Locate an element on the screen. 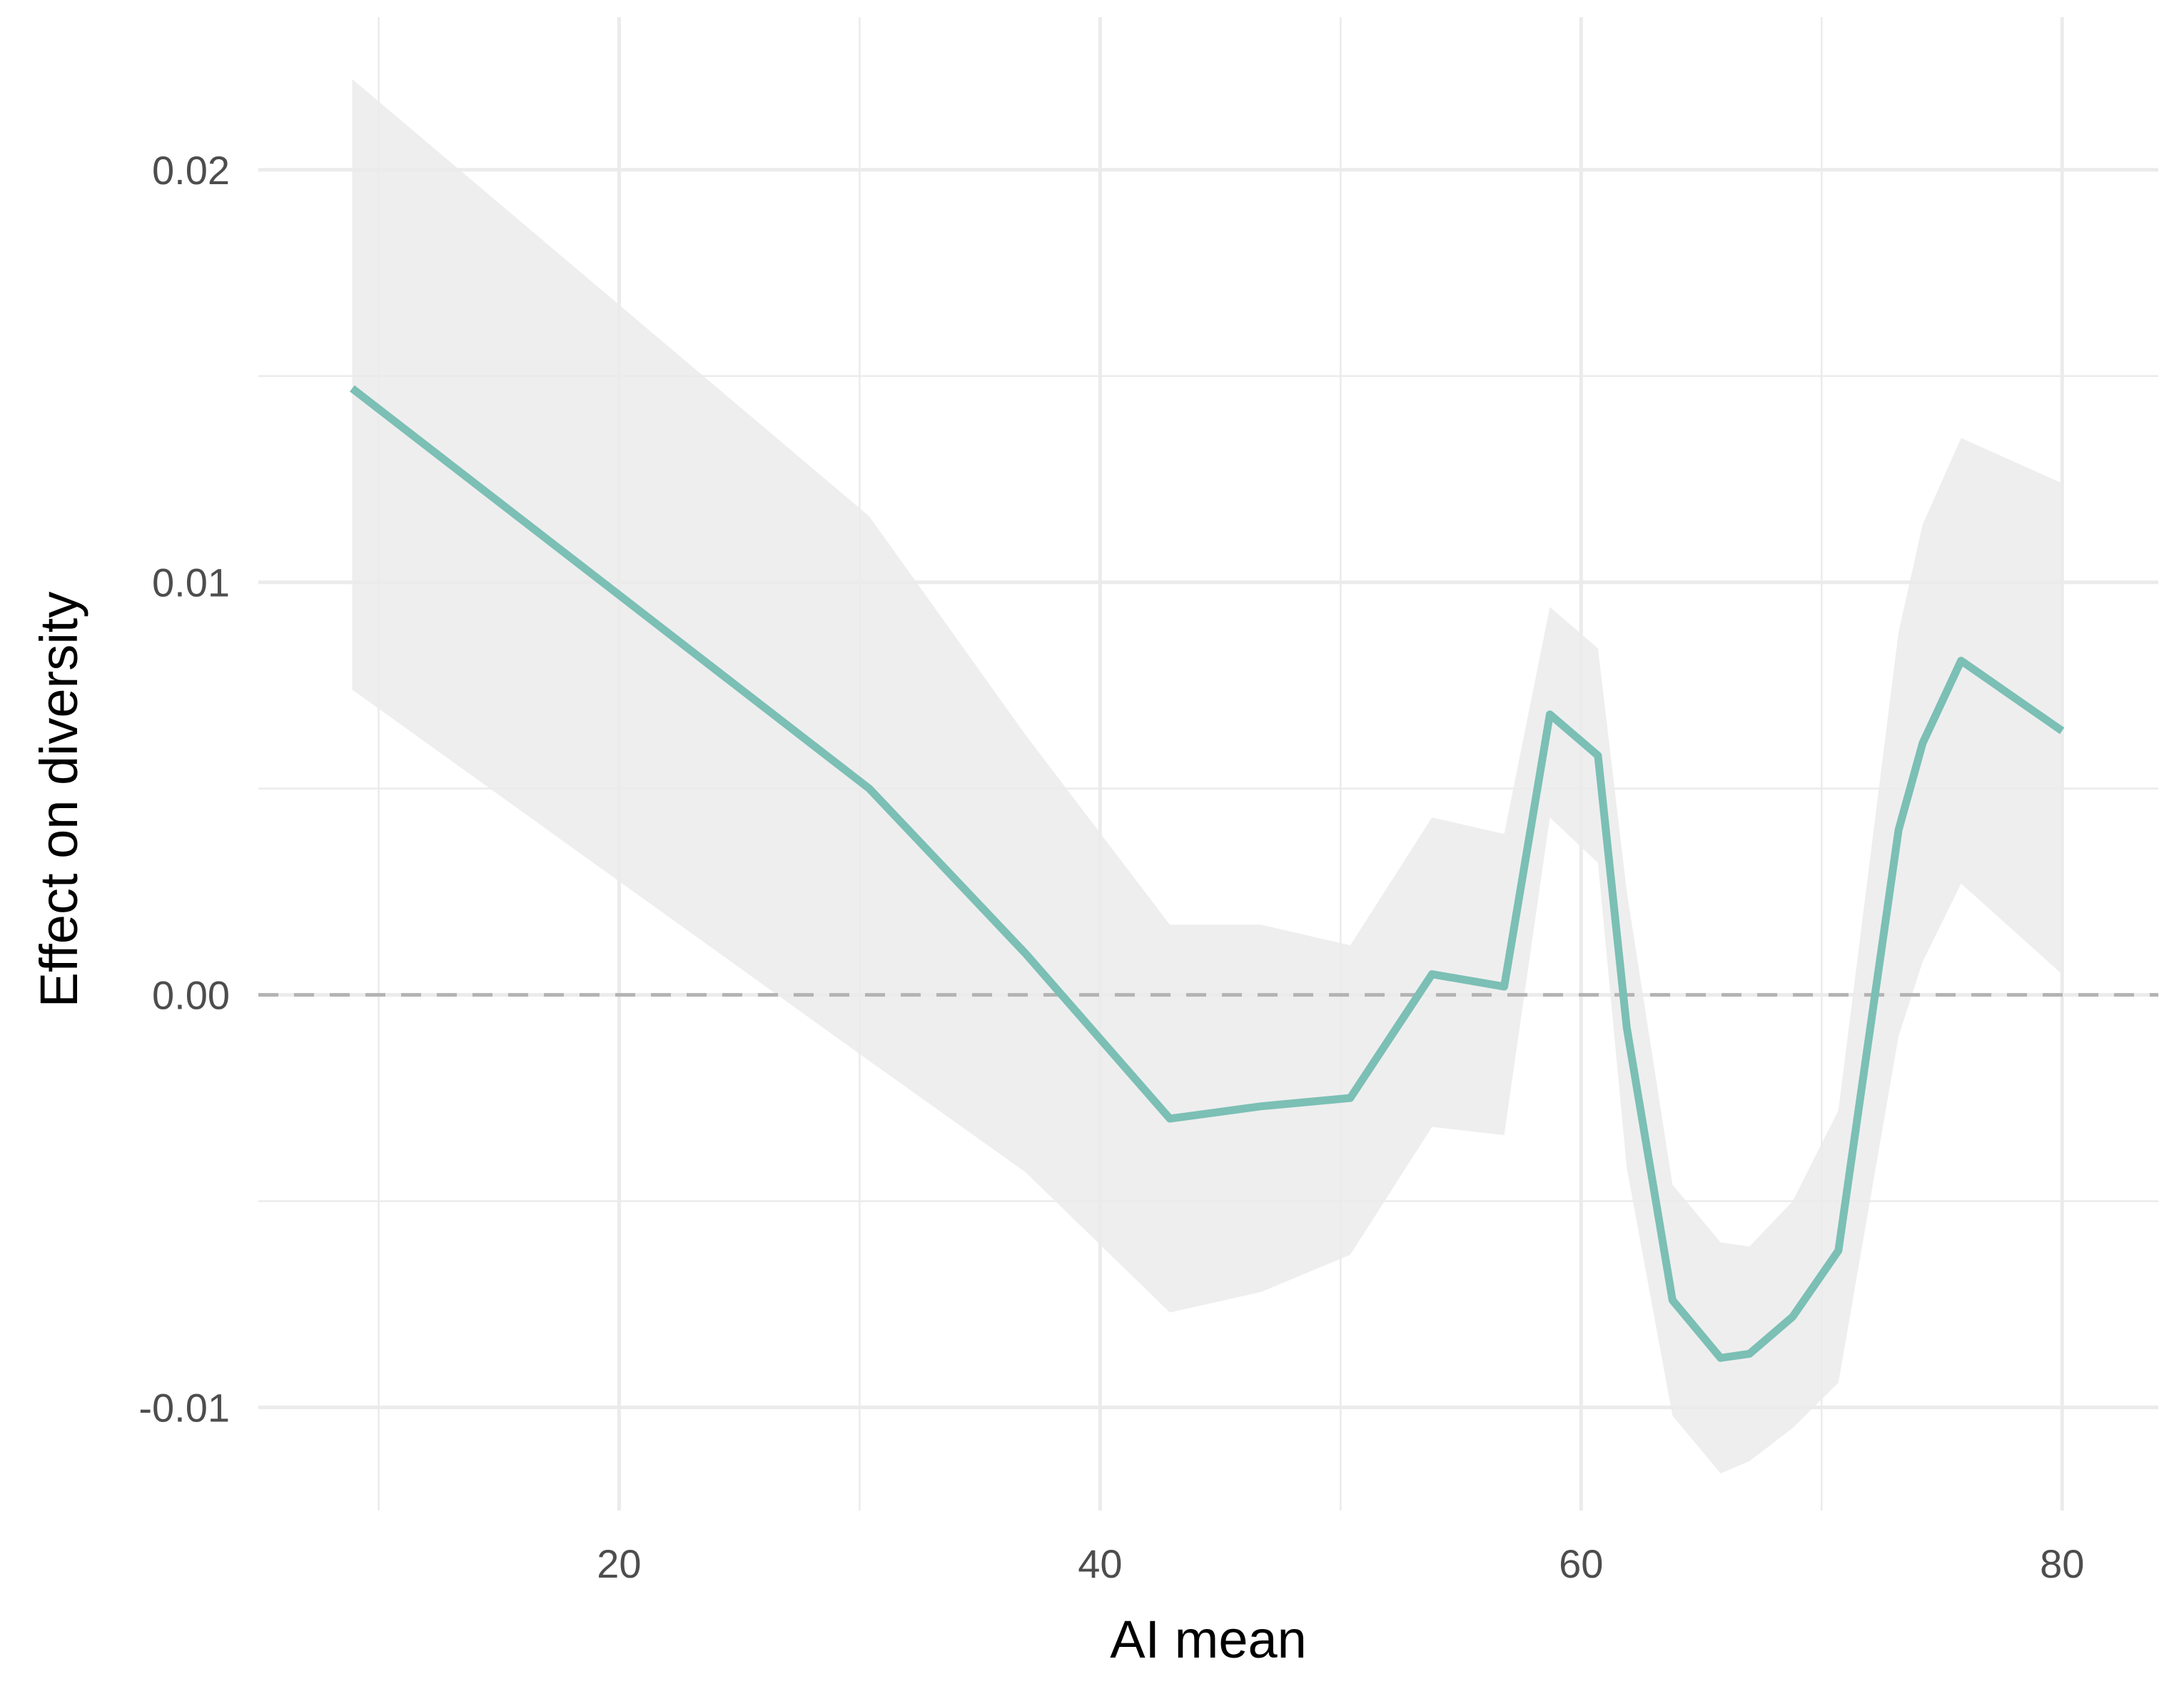 The width and height of the screenshot is (2184, 1699). y-tick-label: 0.00 is located at coordinates (191, 995).